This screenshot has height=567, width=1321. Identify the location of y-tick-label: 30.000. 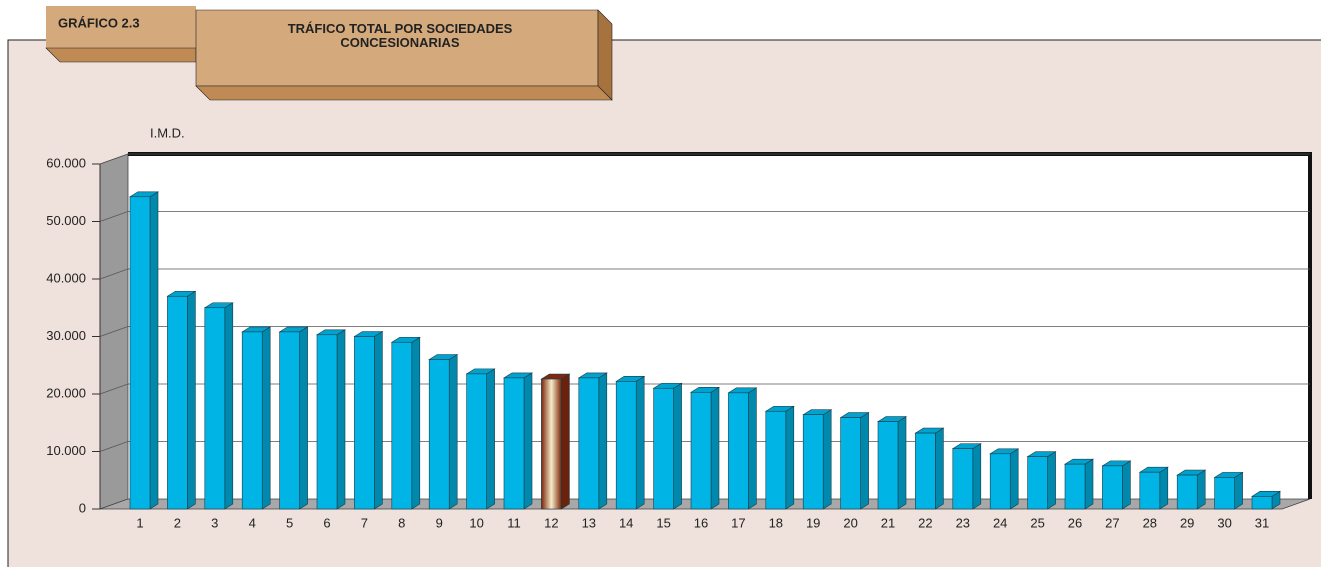
(66, 335).